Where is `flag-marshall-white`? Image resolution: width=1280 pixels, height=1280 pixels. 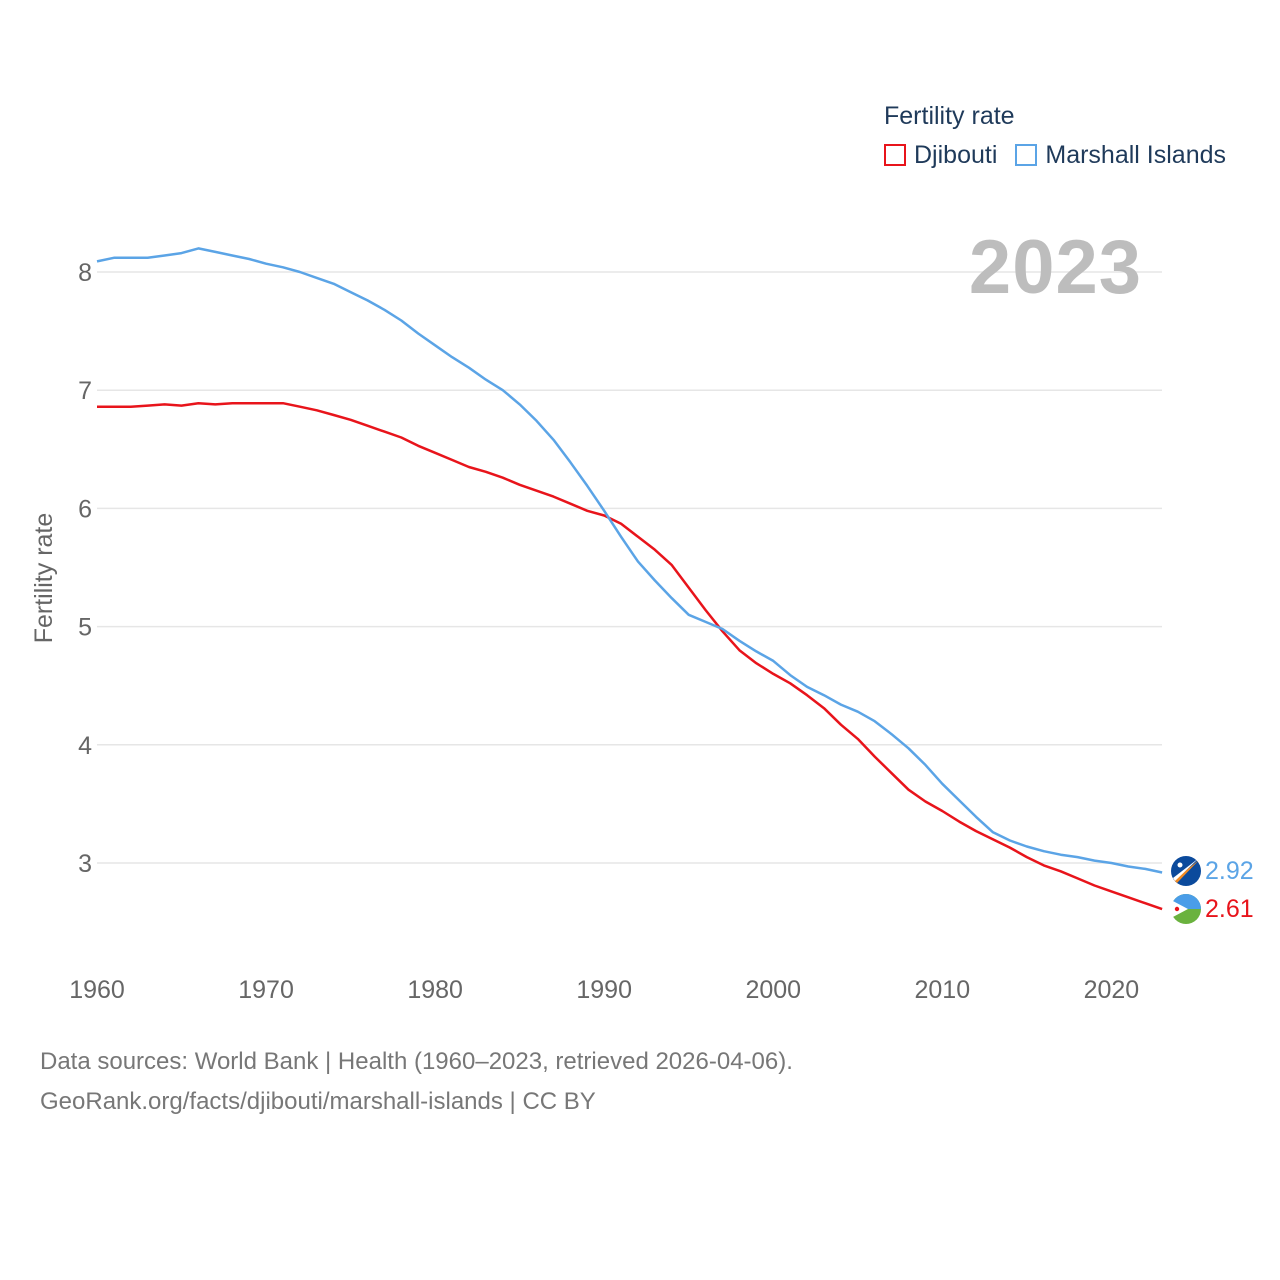
flag-marshall-white is located at coordinates (1186, 869).